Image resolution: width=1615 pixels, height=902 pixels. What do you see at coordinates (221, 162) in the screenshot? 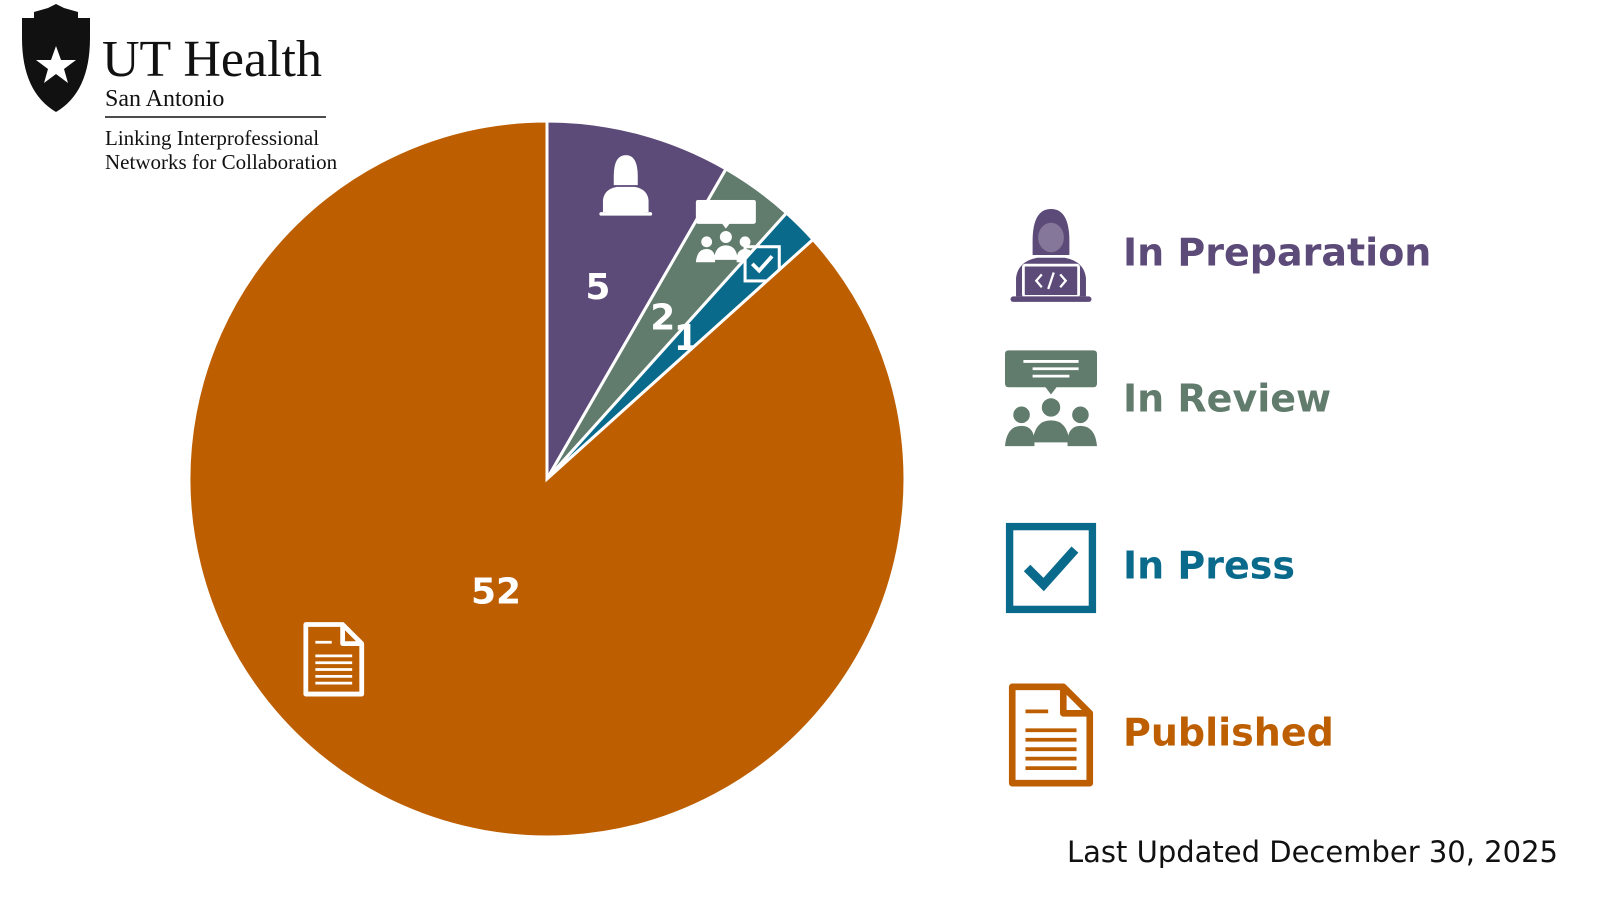
I see `logo-line: Networks for Collaboration` at bounding box center [221, 162].